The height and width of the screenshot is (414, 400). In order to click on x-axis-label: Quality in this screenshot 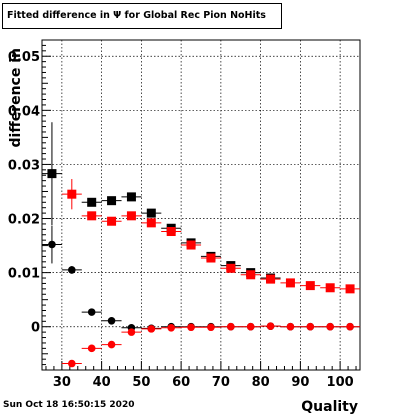, I will do `click(329, 406)`.